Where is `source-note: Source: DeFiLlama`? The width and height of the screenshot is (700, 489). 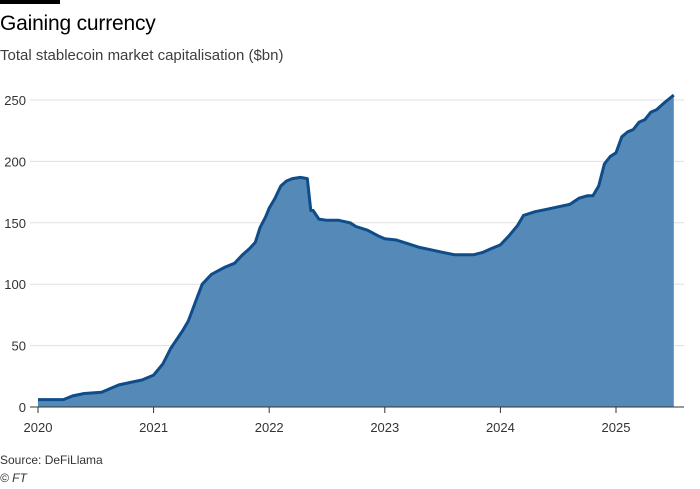
source-note: Source: DeFiLlama is located at coordinates (51, 460).